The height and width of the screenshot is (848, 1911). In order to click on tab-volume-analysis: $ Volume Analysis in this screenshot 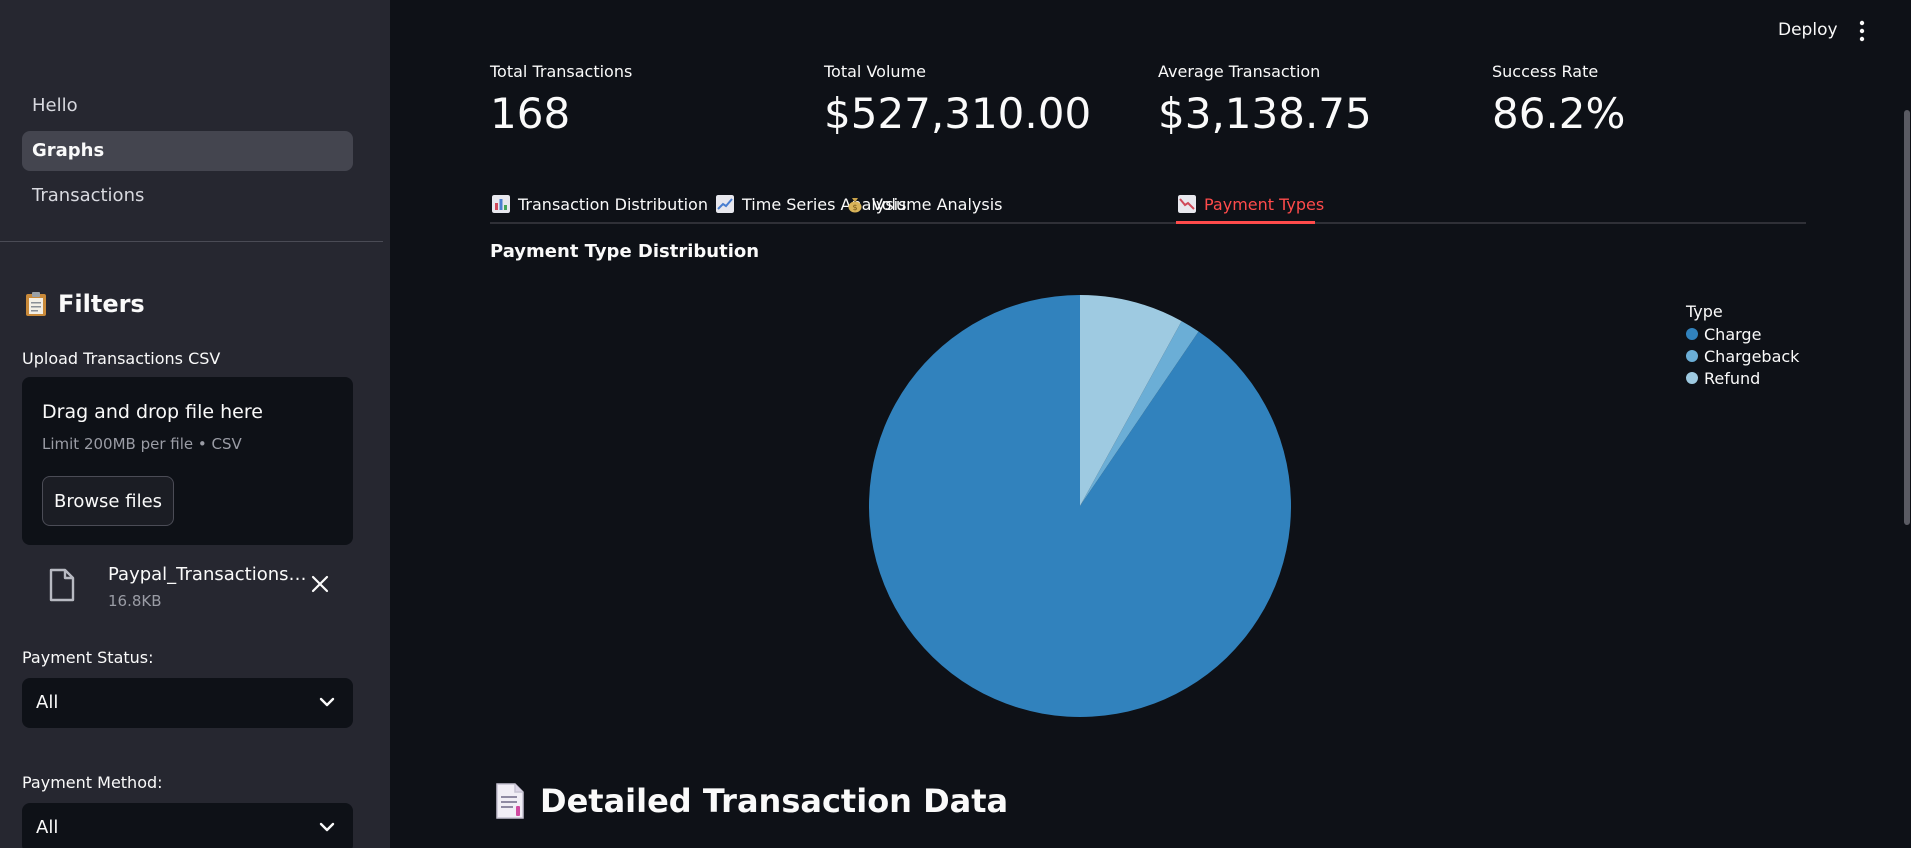, I will do `click(924, 204)`.